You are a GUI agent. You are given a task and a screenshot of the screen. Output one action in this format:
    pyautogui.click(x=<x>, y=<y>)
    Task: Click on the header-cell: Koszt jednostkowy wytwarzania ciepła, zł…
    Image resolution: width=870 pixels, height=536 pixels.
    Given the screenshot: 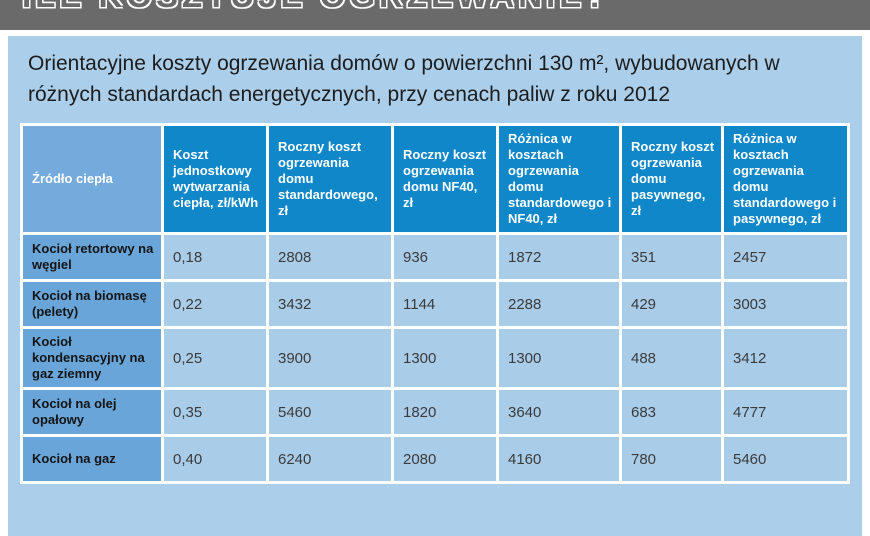 What is the action you would take?
    pyautogui.click(x=215, y=179)
    